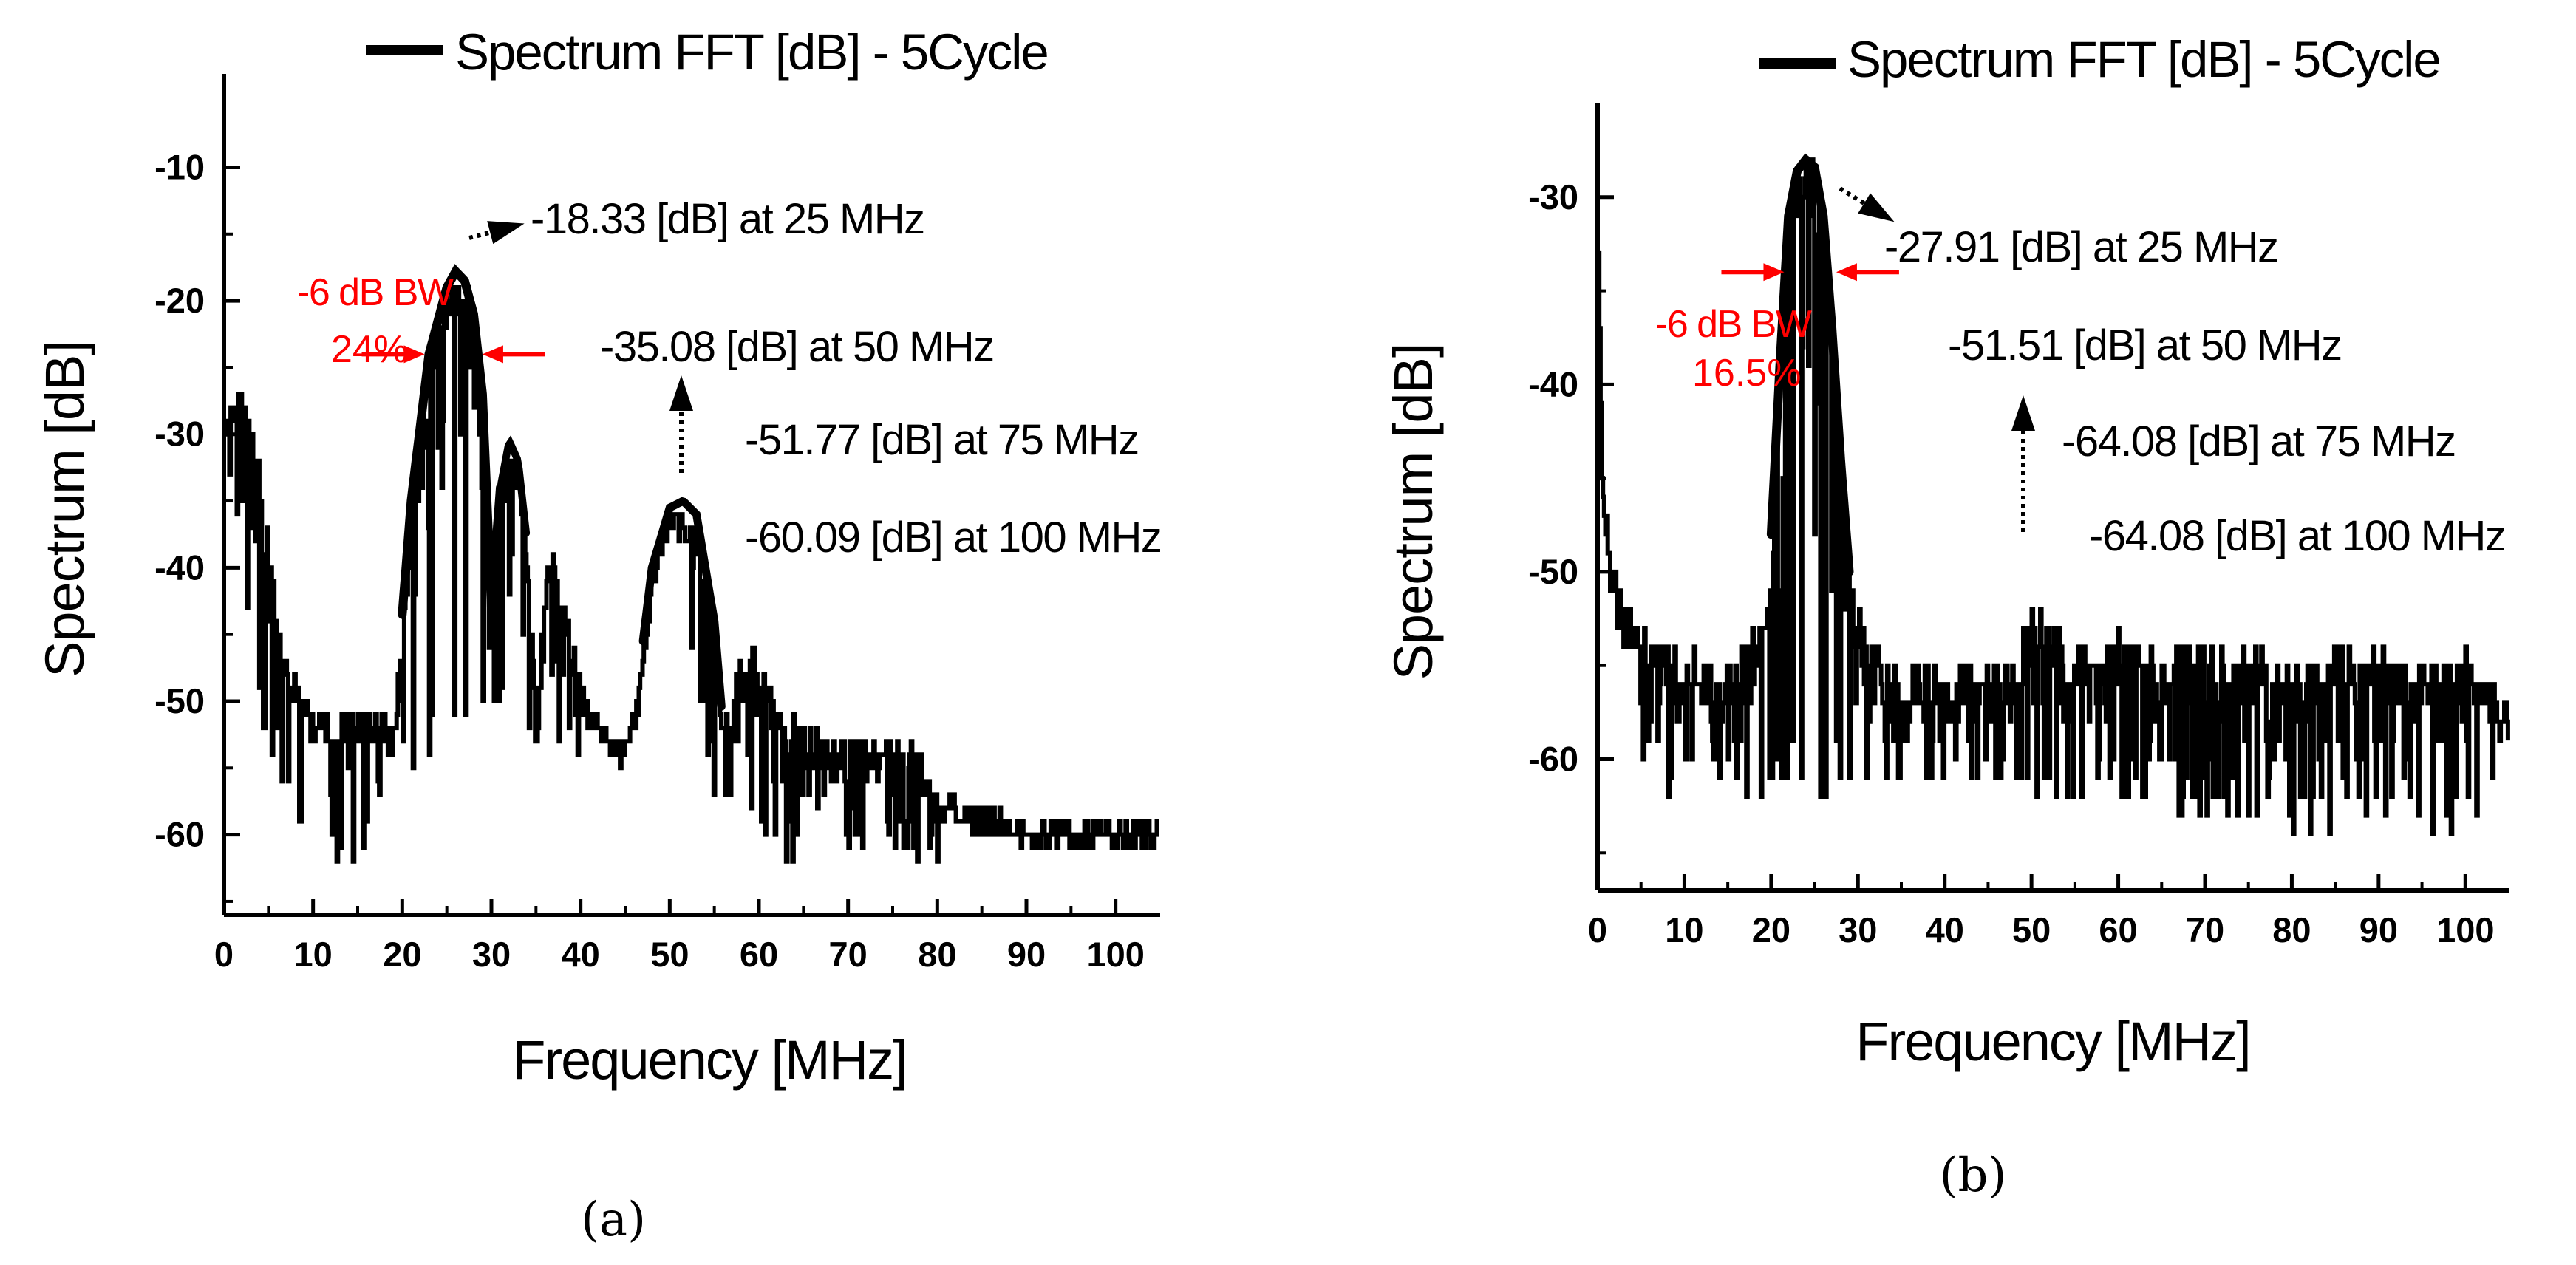 The width and height of the screenshot is (2576, 1265). What do you see at coordinates (942, 440) in the screenshot?
I see `annotation-label: -51.77 [dB] at 75 MHz` at bounding box center [942, 440].